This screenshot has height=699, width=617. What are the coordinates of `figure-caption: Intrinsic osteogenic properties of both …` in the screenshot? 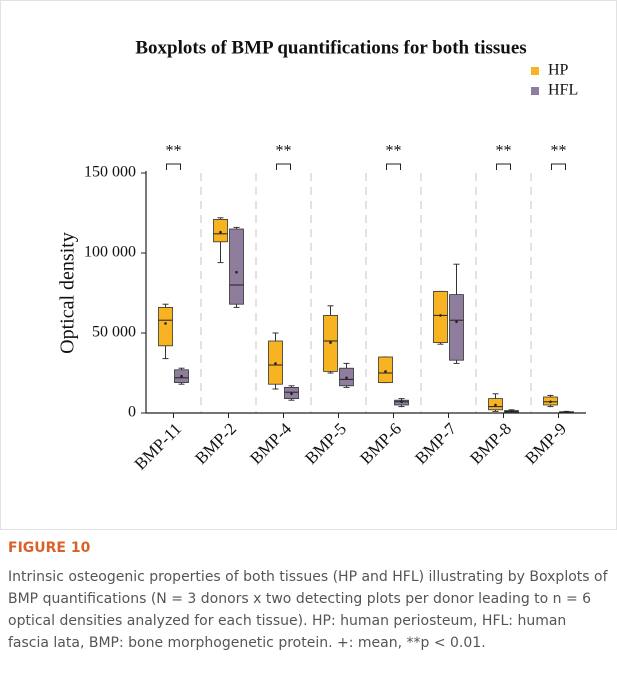 It's located at (308, 610).